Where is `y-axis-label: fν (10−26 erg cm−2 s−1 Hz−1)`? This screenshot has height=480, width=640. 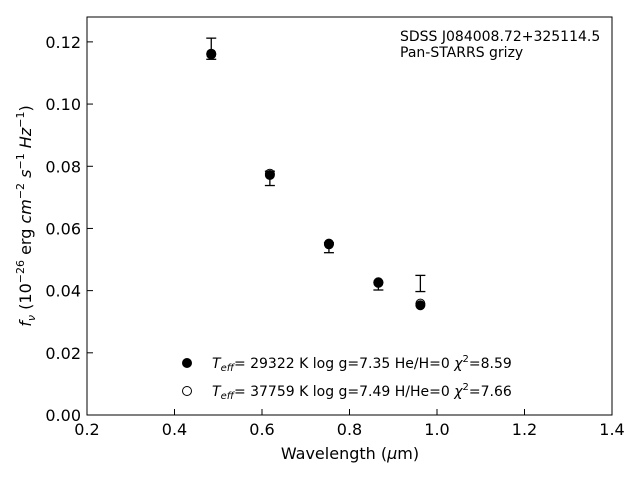
y-axis-label: fν (10−26 erg cm−2 s−1 Hz−1) is located at coordinates (26, 215).